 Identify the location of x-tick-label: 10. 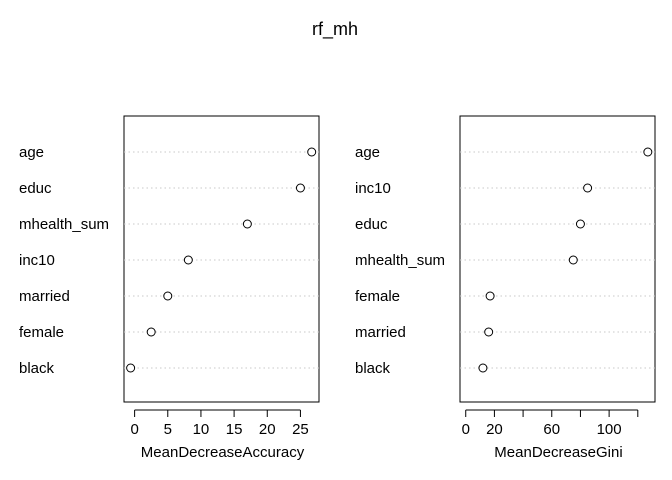
(201, 429).